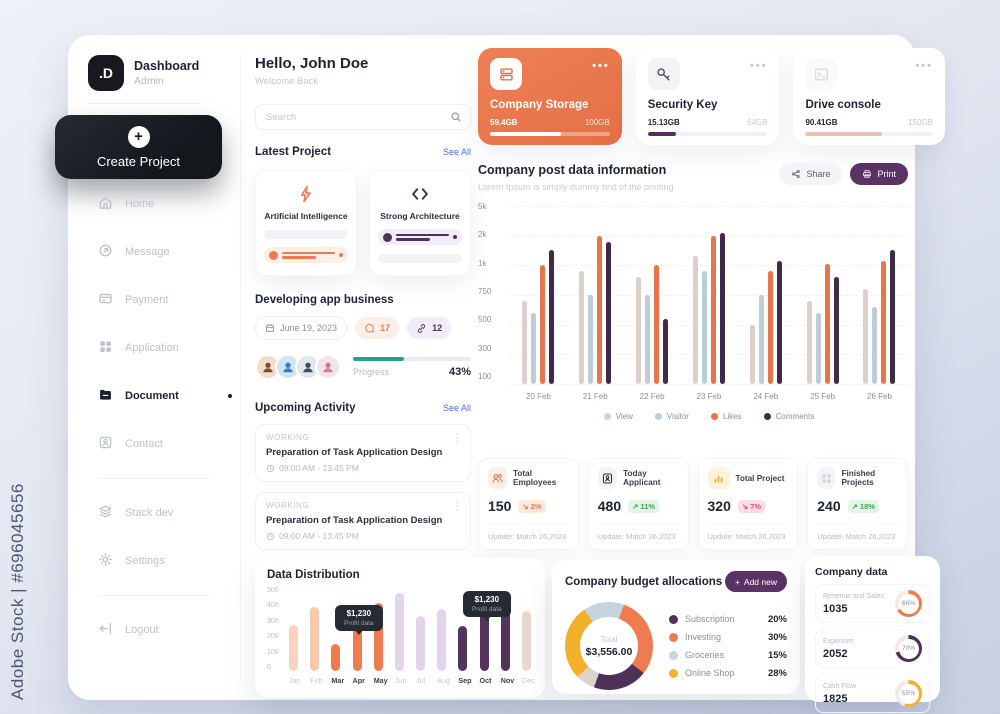 Image resolution: width=1000 pixels, height=714 pixels. What do you see at coordinates (158, 204) in the screenshot?
I see `sidebar-item-home: Home` at bounding box center [158, 204].